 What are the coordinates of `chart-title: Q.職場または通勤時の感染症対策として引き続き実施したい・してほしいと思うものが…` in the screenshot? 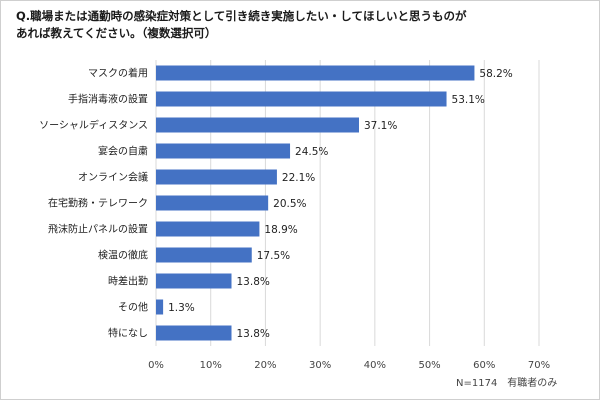 It's located at (301, 25).